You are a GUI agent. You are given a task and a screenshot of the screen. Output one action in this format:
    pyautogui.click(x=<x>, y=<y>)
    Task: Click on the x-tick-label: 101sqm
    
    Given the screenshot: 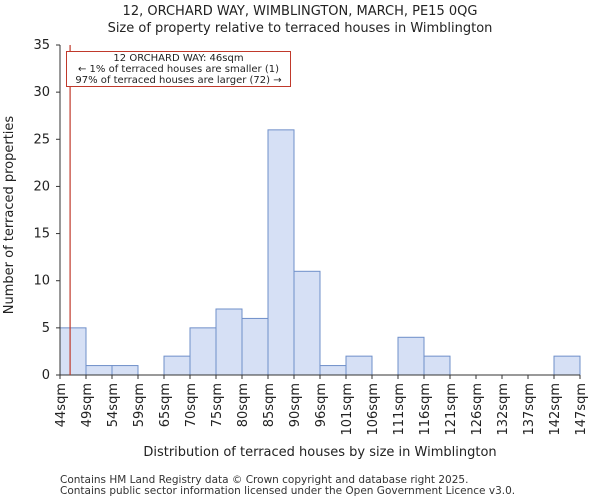 What is the action you would take?
    pyautogui.click(x=347, y=409)
    